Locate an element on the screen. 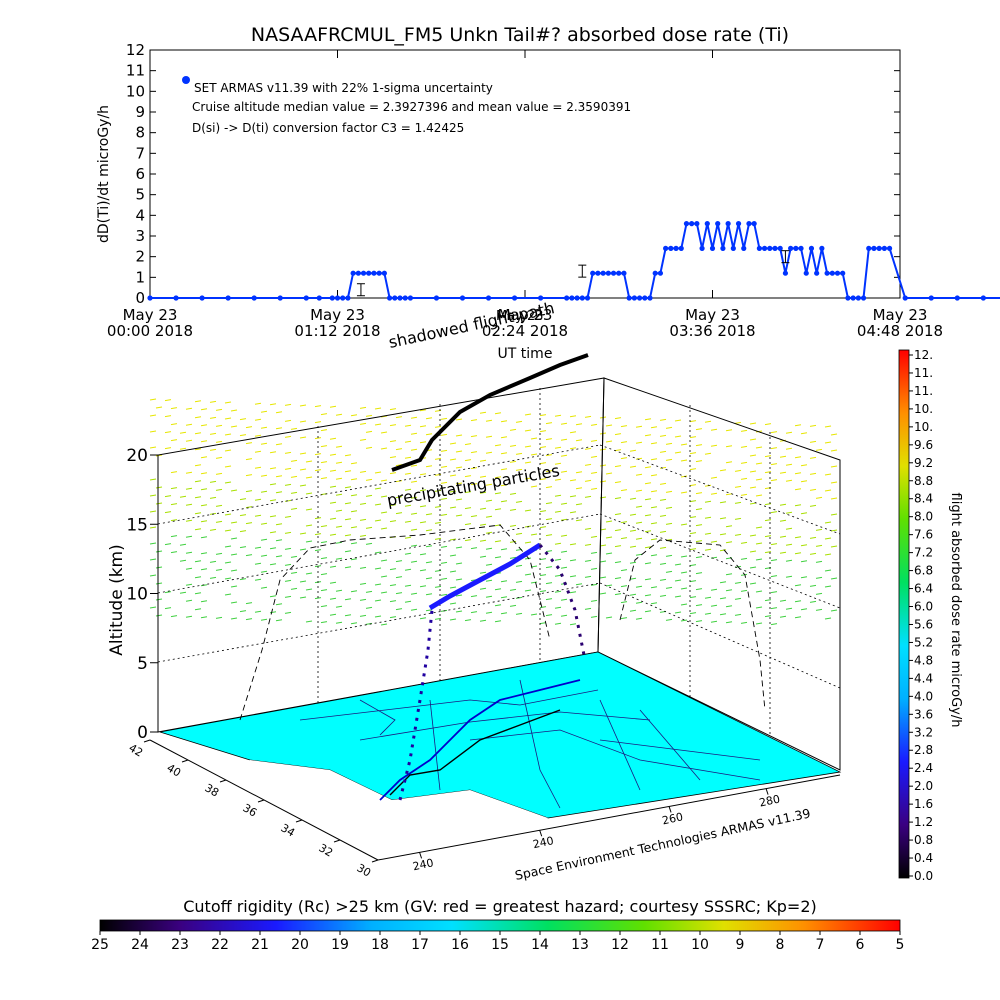  rigidity-colorbar-tick-label: 25 is located at coordinates (100, 945).